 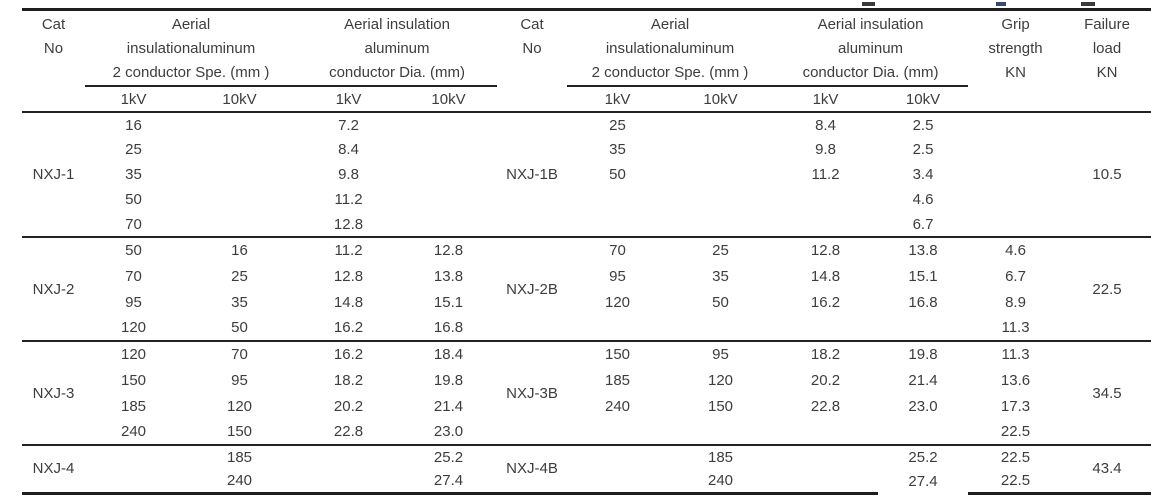 I want to click on header-line: strength, so click(x=1015, y=48).